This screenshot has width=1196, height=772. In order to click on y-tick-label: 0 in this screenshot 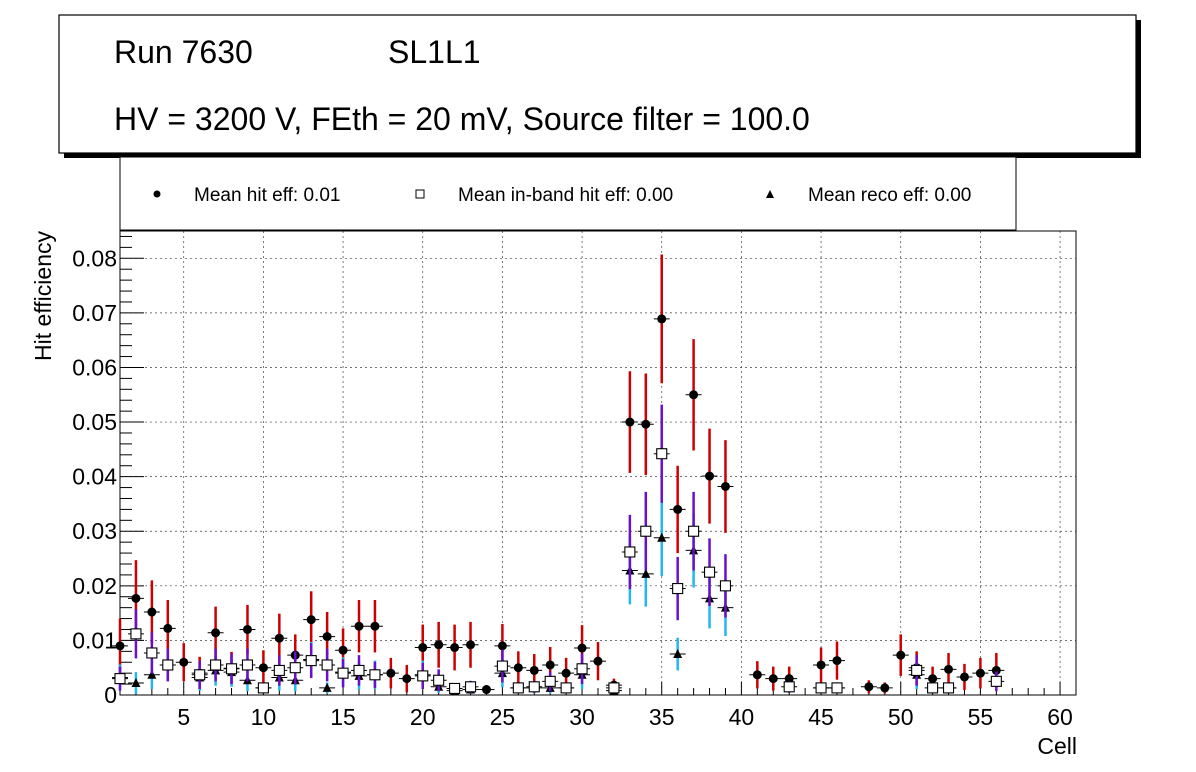, I will do `click(110, 695)`.